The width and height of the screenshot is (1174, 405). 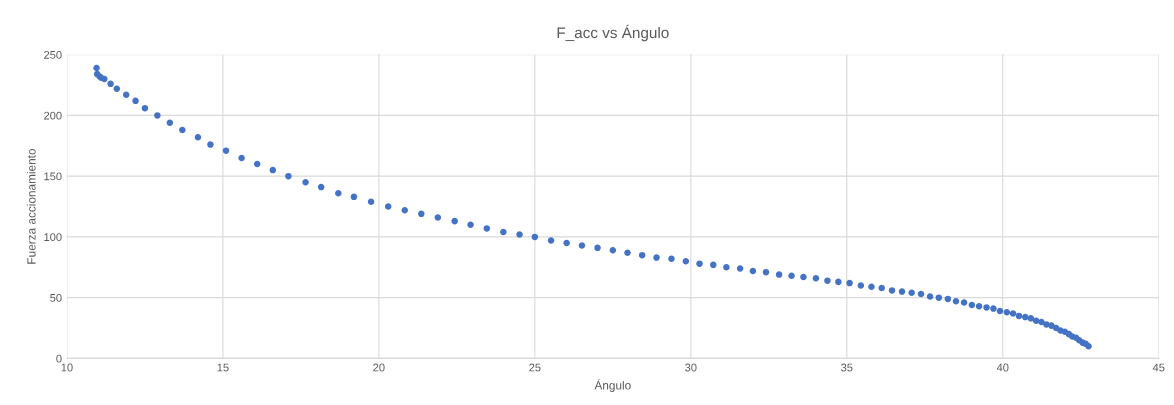 I want to click on chart-title: F_acc vs Ángulo, so click(x=613, y=33).